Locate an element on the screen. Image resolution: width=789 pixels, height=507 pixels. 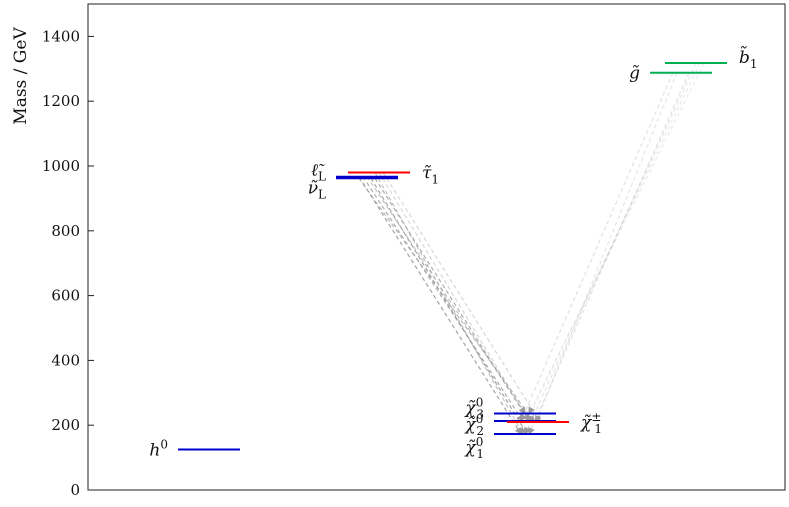
level-label-chi1pm: χ̃± 1 is located at coordinates (591, 423).